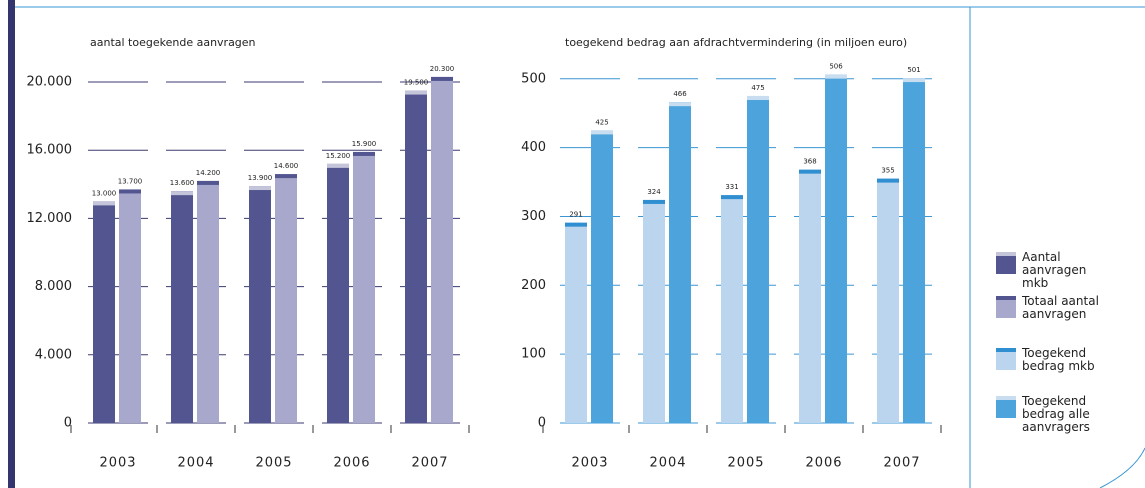 The width and height of the screenshot is (1145, 488). I want to click on y-tick-label: 4.000, so click(53, 354).